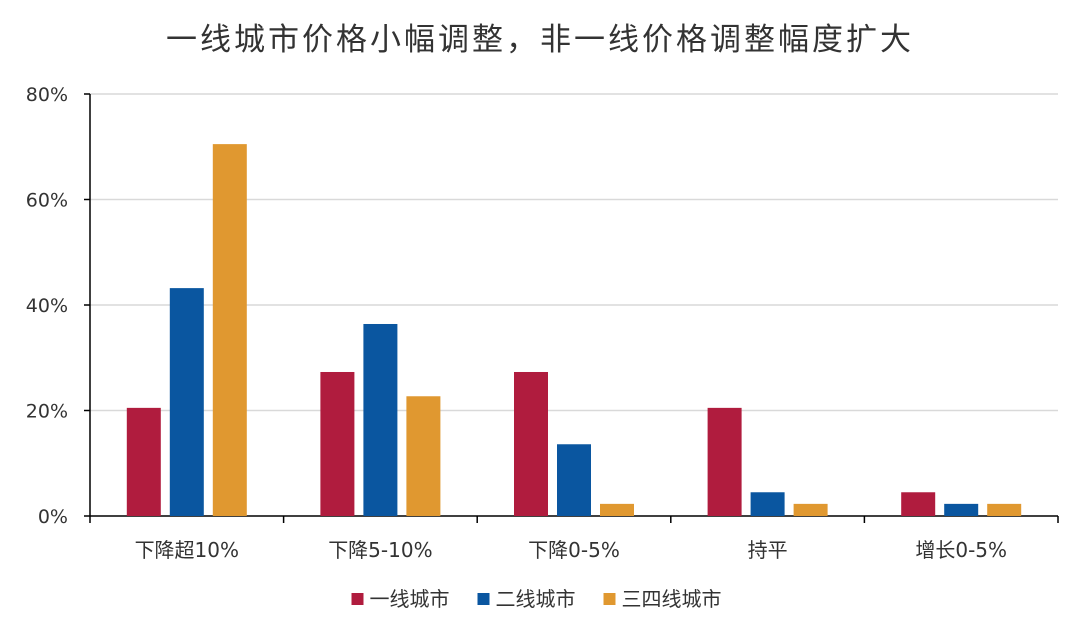  What do you see at coordinates (672, 599) in the screenshot?
I see `legend-label: 三四线城市` at bounding box center [672, 599].